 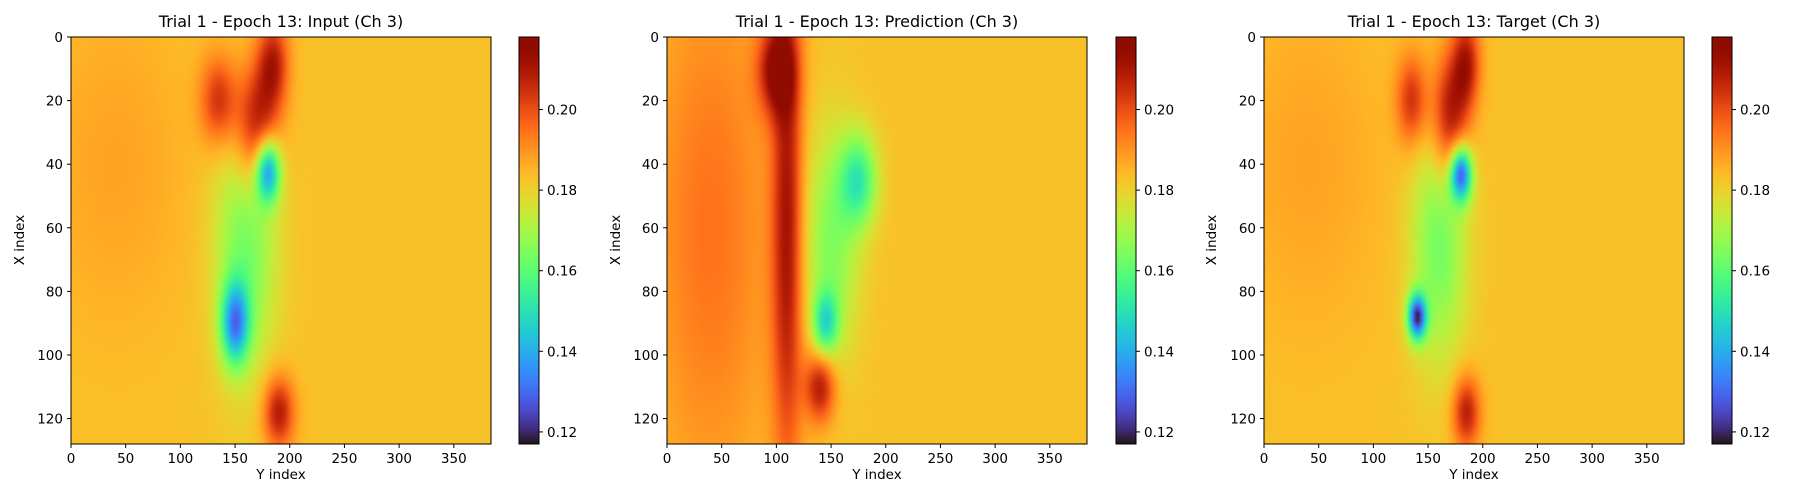 What do you see at coordinates (876, 21) in the screenshot?
I see `panel-title: Trial 1 - Epoch 13: Prediction (Ch 3)` at bounding box center [876, 21].